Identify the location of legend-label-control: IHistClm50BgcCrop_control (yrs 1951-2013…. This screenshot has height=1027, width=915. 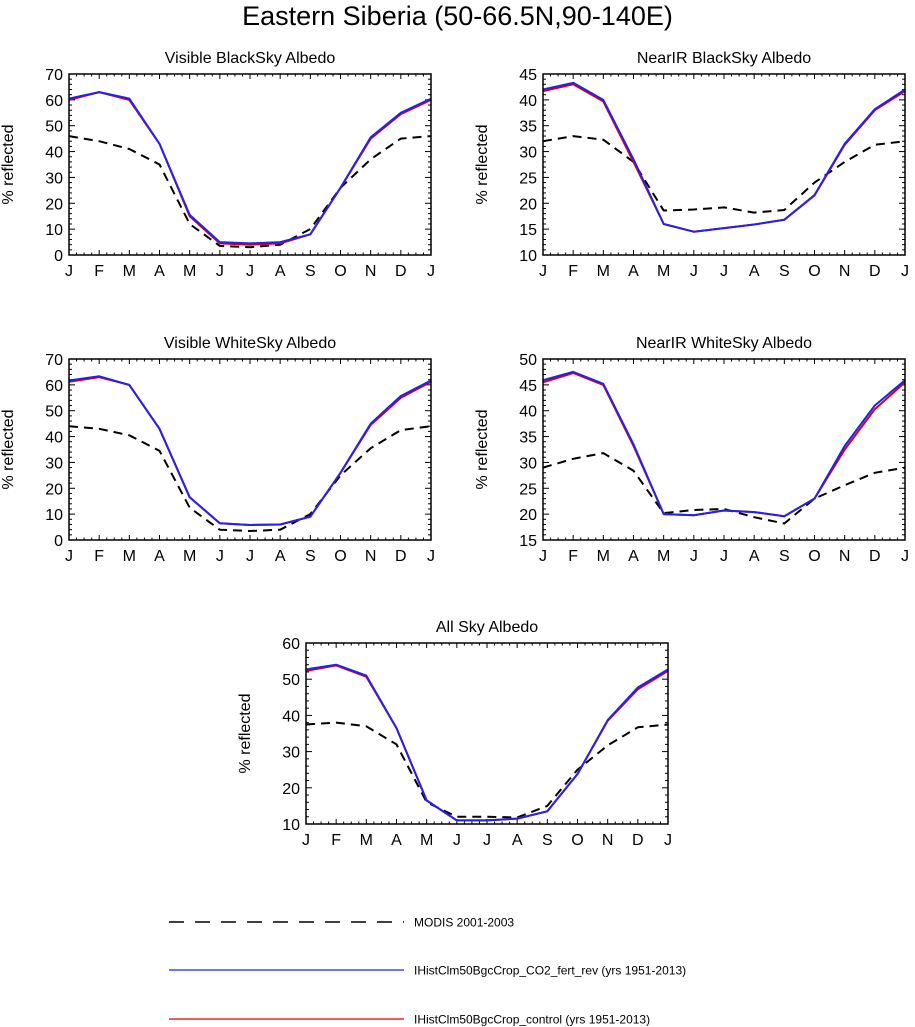
(532, 1020).